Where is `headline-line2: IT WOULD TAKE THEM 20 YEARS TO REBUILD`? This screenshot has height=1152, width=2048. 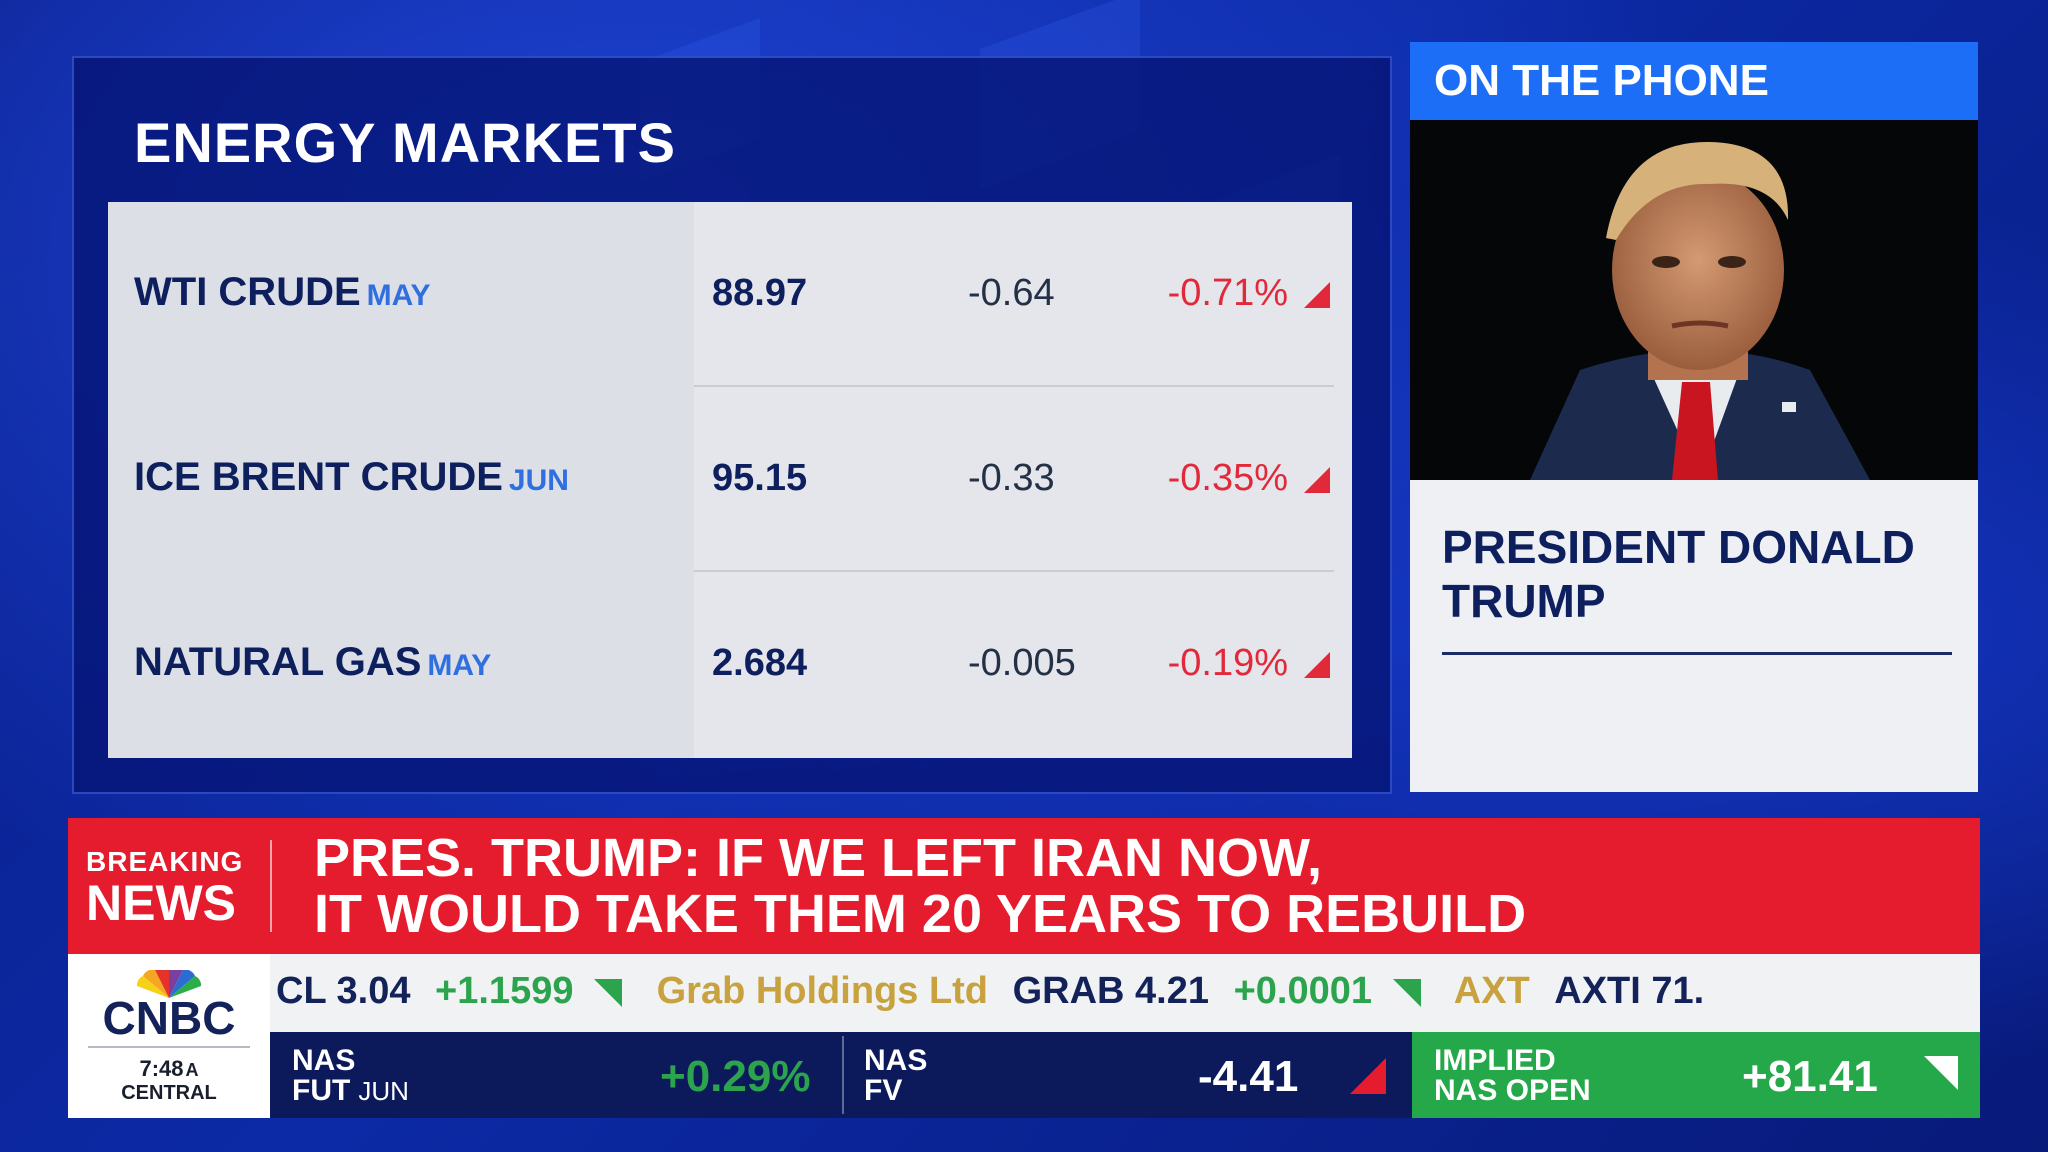 headline-line2: IT WOULD TAKE THEM 20 YEARS TO REBUILD is located at coordinates (920, 914).